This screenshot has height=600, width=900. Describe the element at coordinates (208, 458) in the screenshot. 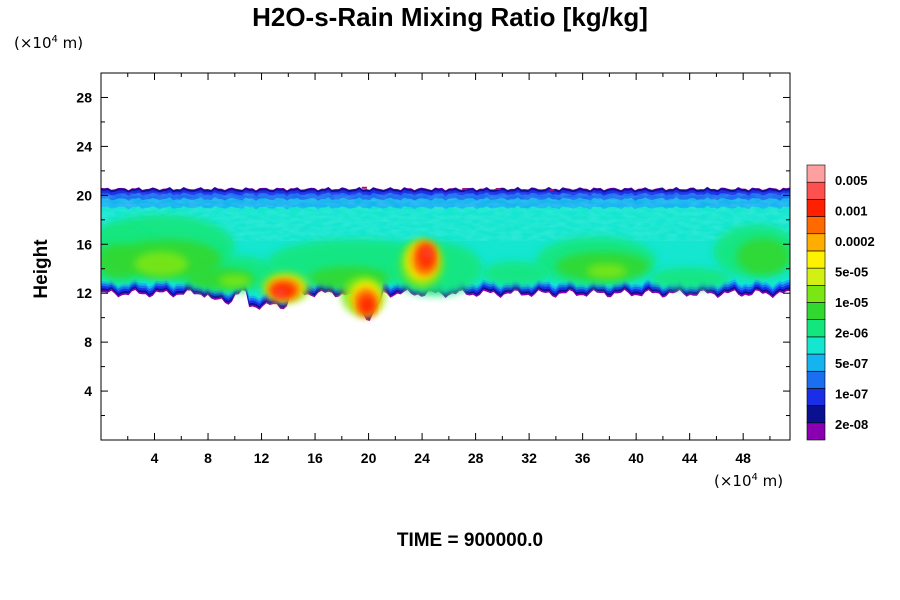

I see `x-tick-label: 8` at that location.